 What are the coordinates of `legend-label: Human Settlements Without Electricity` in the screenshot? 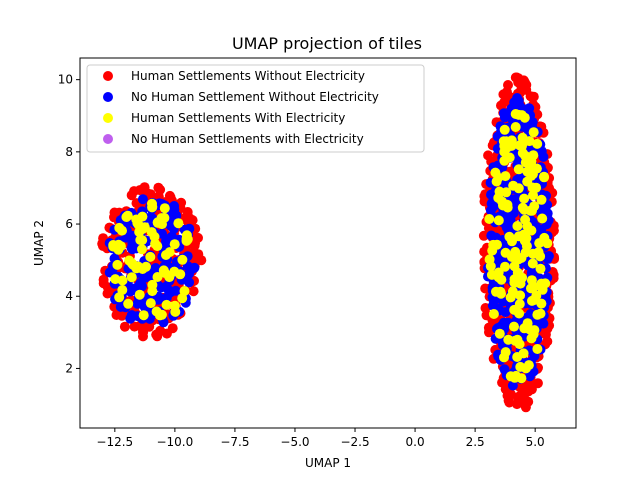 It's located at (248, 76).